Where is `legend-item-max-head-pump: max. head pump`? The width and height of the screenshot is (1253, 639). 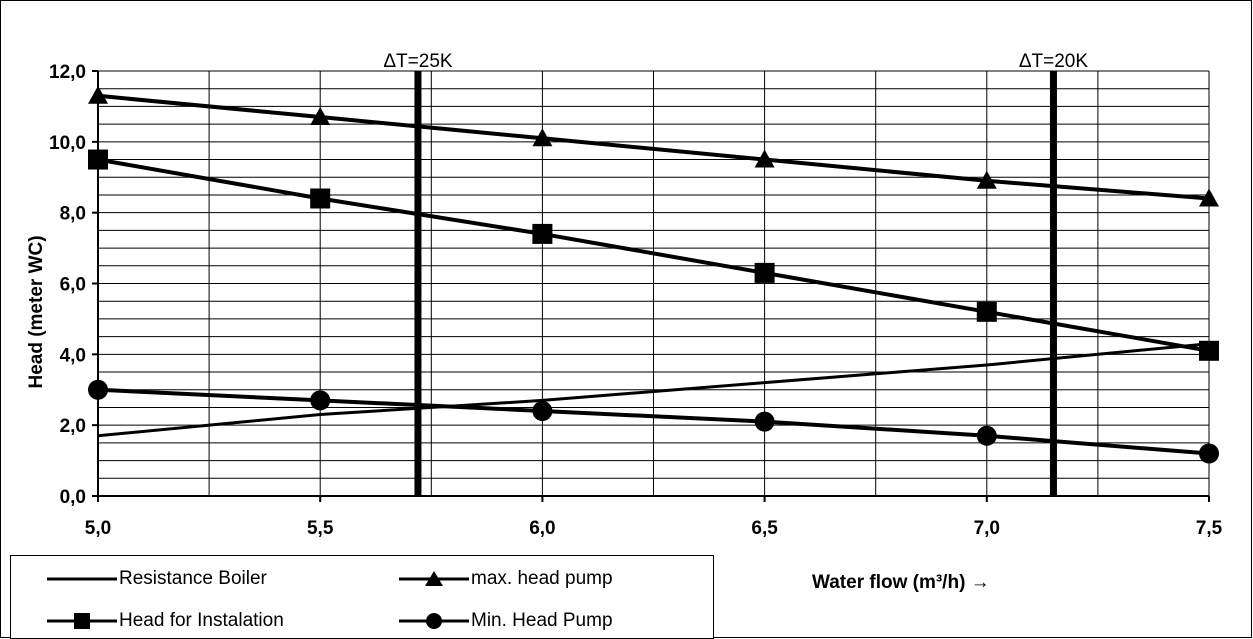 legend-item-max-head-pump: max. head pump is located at coordinates (506, 579).